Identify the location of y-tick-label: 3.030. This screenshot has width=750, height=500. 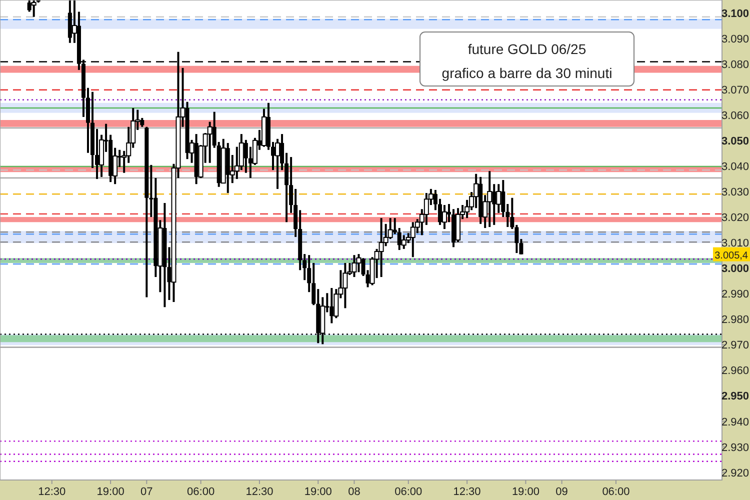
(735, 192).